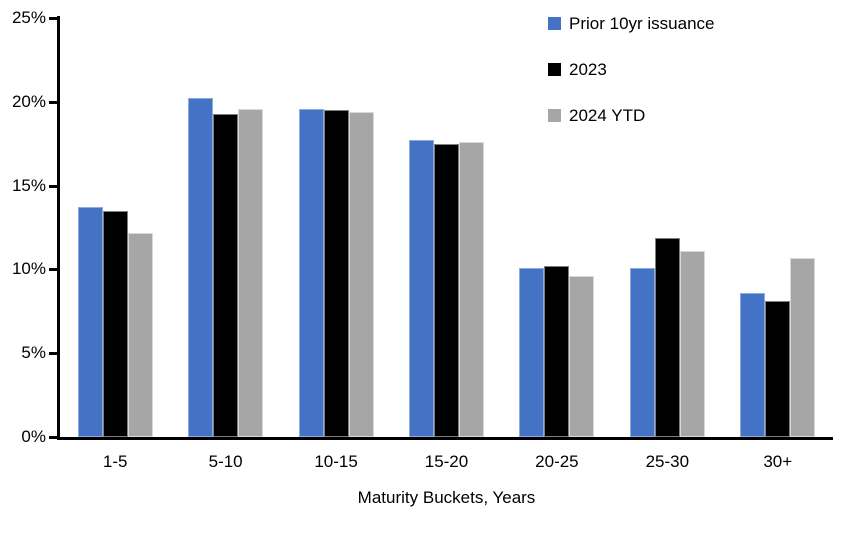  What do you see at coordinates (446, 497) in the screenshot?
I see `x-axis-title: Maturity Buckets, Years` at bounding box center [446, 497].